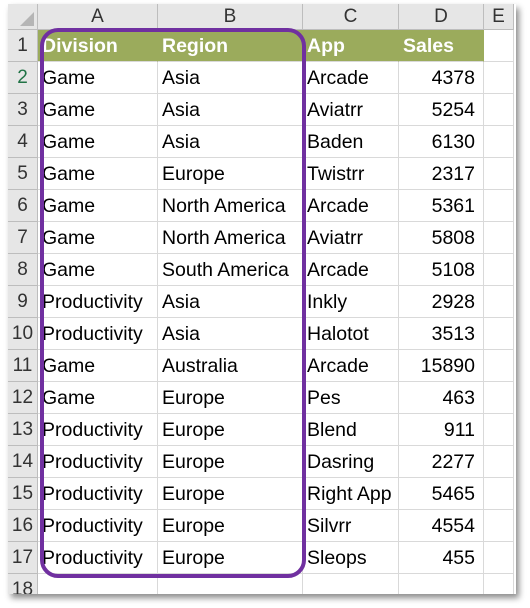 This screenshot has width=530, height=608. I want to click on row-number: 12, so click(23, 398).